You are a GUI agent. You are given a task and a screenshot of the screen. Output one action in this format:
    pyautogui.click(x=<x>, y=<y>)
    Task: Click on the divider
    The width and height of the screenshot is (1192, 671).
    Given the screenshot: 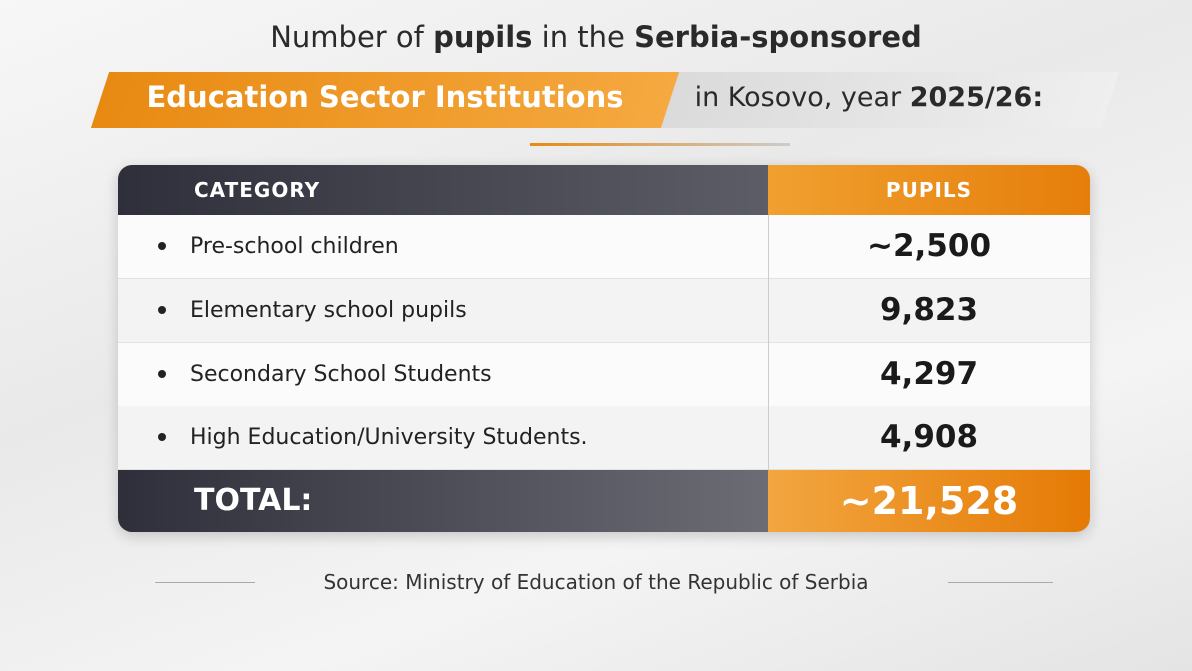 What is the action you would take?
    pyautogui.click(x=660, y=144)
    